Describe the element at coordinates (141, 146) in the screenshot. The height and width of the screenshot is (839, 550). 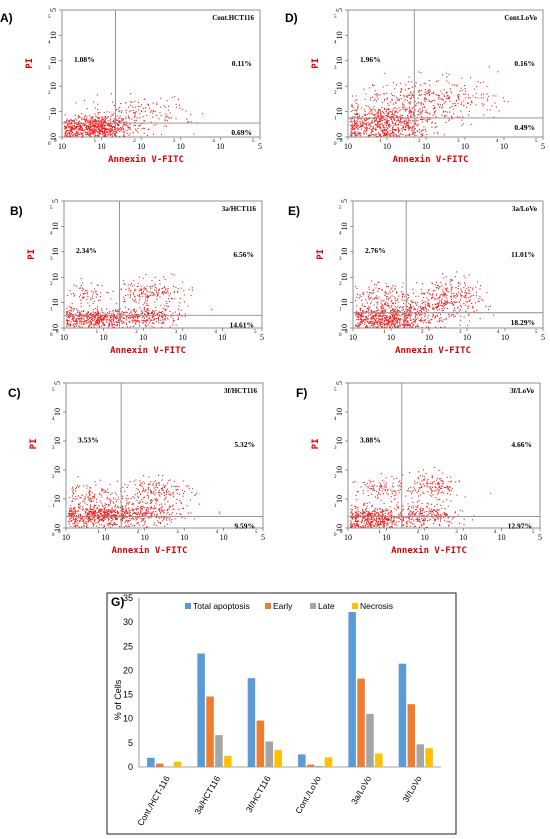
I see `x-tick-label: 10` at that location.